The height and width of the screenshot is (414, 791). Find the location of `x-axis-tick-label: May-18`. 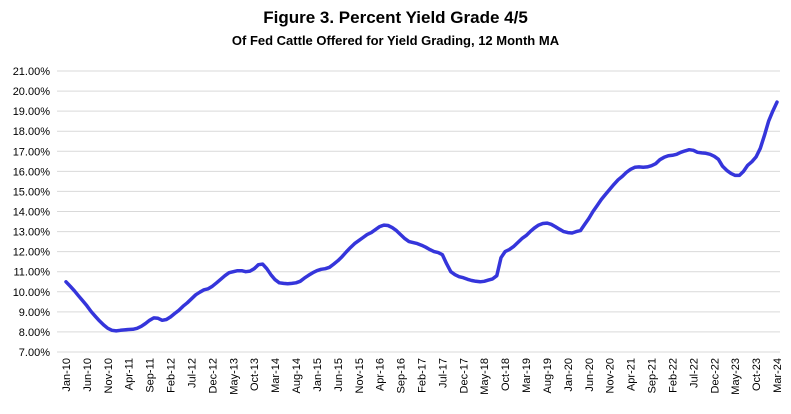

x-axis-tick-label: May-18 is located at coordinates (485, 376).